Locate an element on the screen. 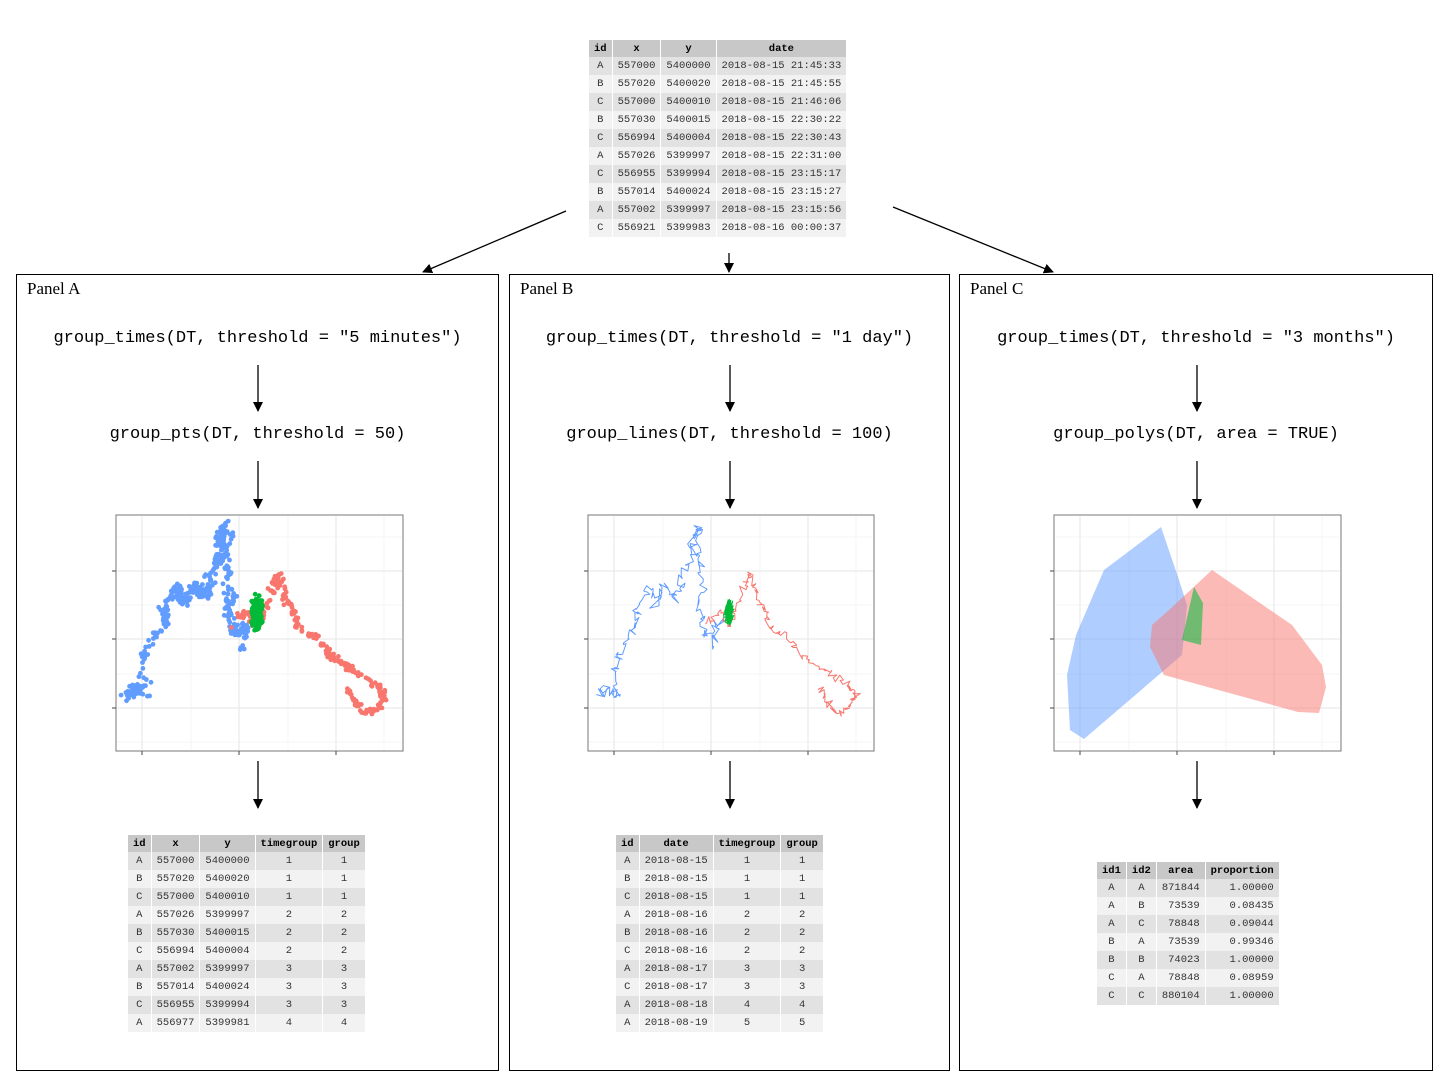  table-row: B 557020 5400020 1 1 is located at coordinates (247, 879).